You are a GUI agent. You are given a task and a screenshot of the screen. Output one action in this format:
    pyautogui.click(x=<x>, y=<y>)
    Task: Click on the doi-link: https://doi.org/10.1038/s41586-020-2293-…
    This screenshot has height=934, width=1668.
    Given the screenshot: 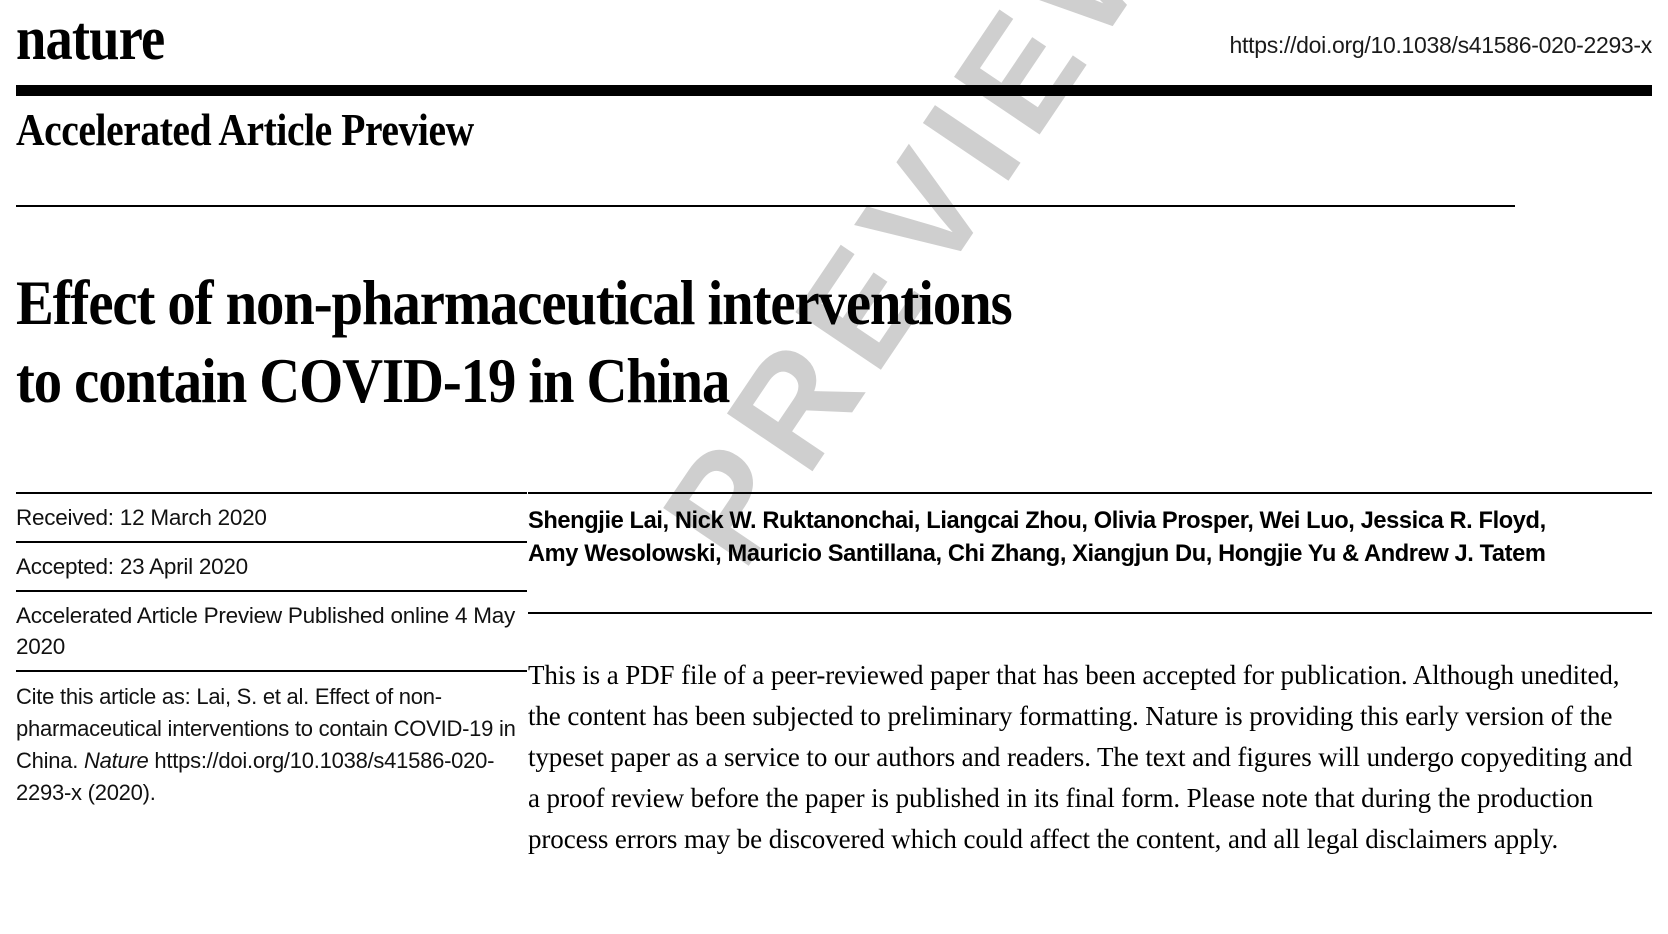 What is the action you would take?
    pyautogui.click(x=1441, y=45)
    